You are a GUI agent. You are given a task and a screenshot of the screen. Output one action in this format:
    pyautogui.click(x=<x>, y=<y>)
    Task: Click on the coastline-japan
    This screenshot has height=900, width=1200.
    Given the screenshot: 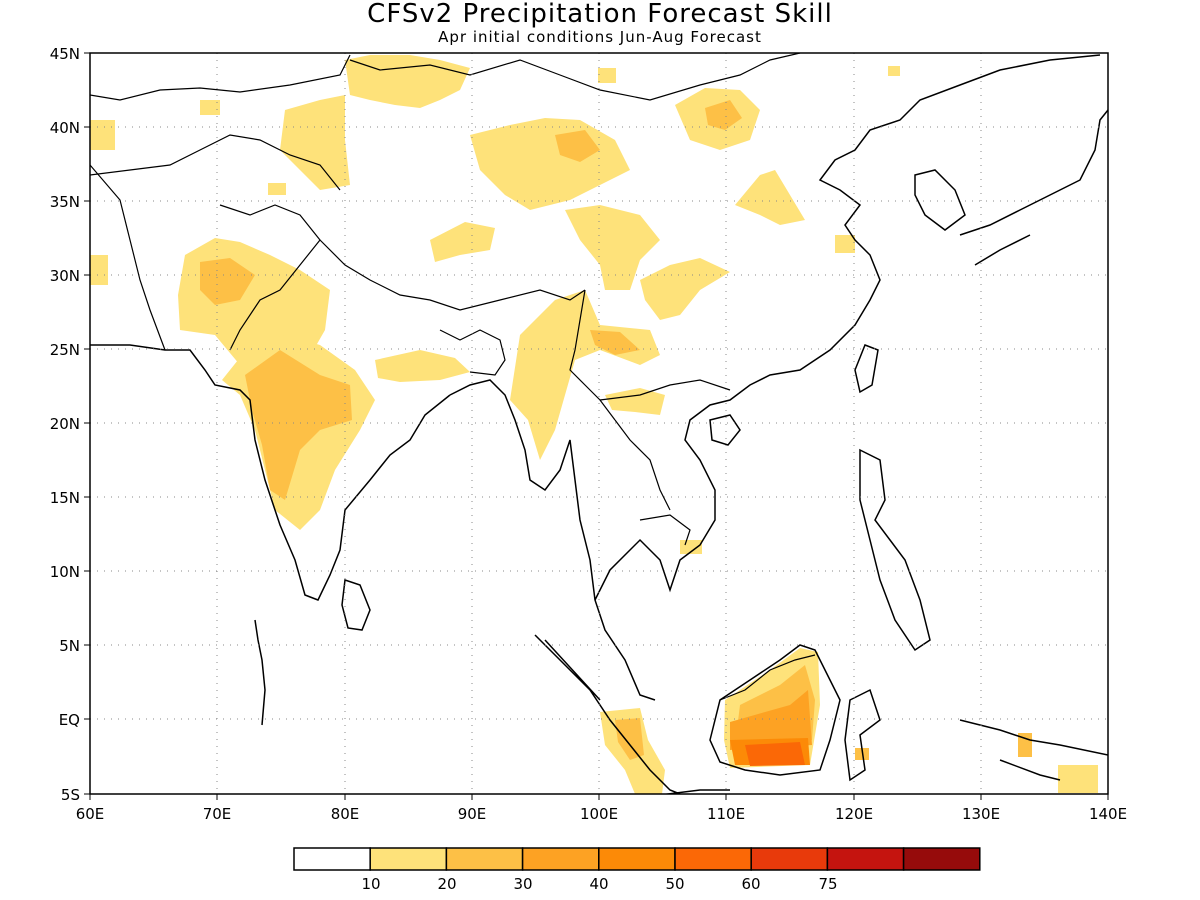 What is the action you would take?
    pyautogui.click(x=1033, y=187)
    